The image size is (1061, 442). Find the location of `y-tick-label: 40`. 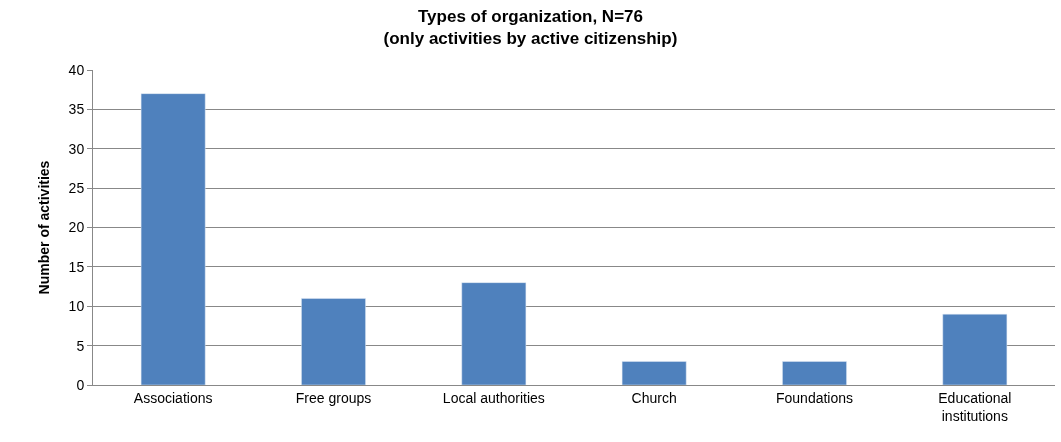

y-tick-label: 40 is located at coordinates (76, 69).